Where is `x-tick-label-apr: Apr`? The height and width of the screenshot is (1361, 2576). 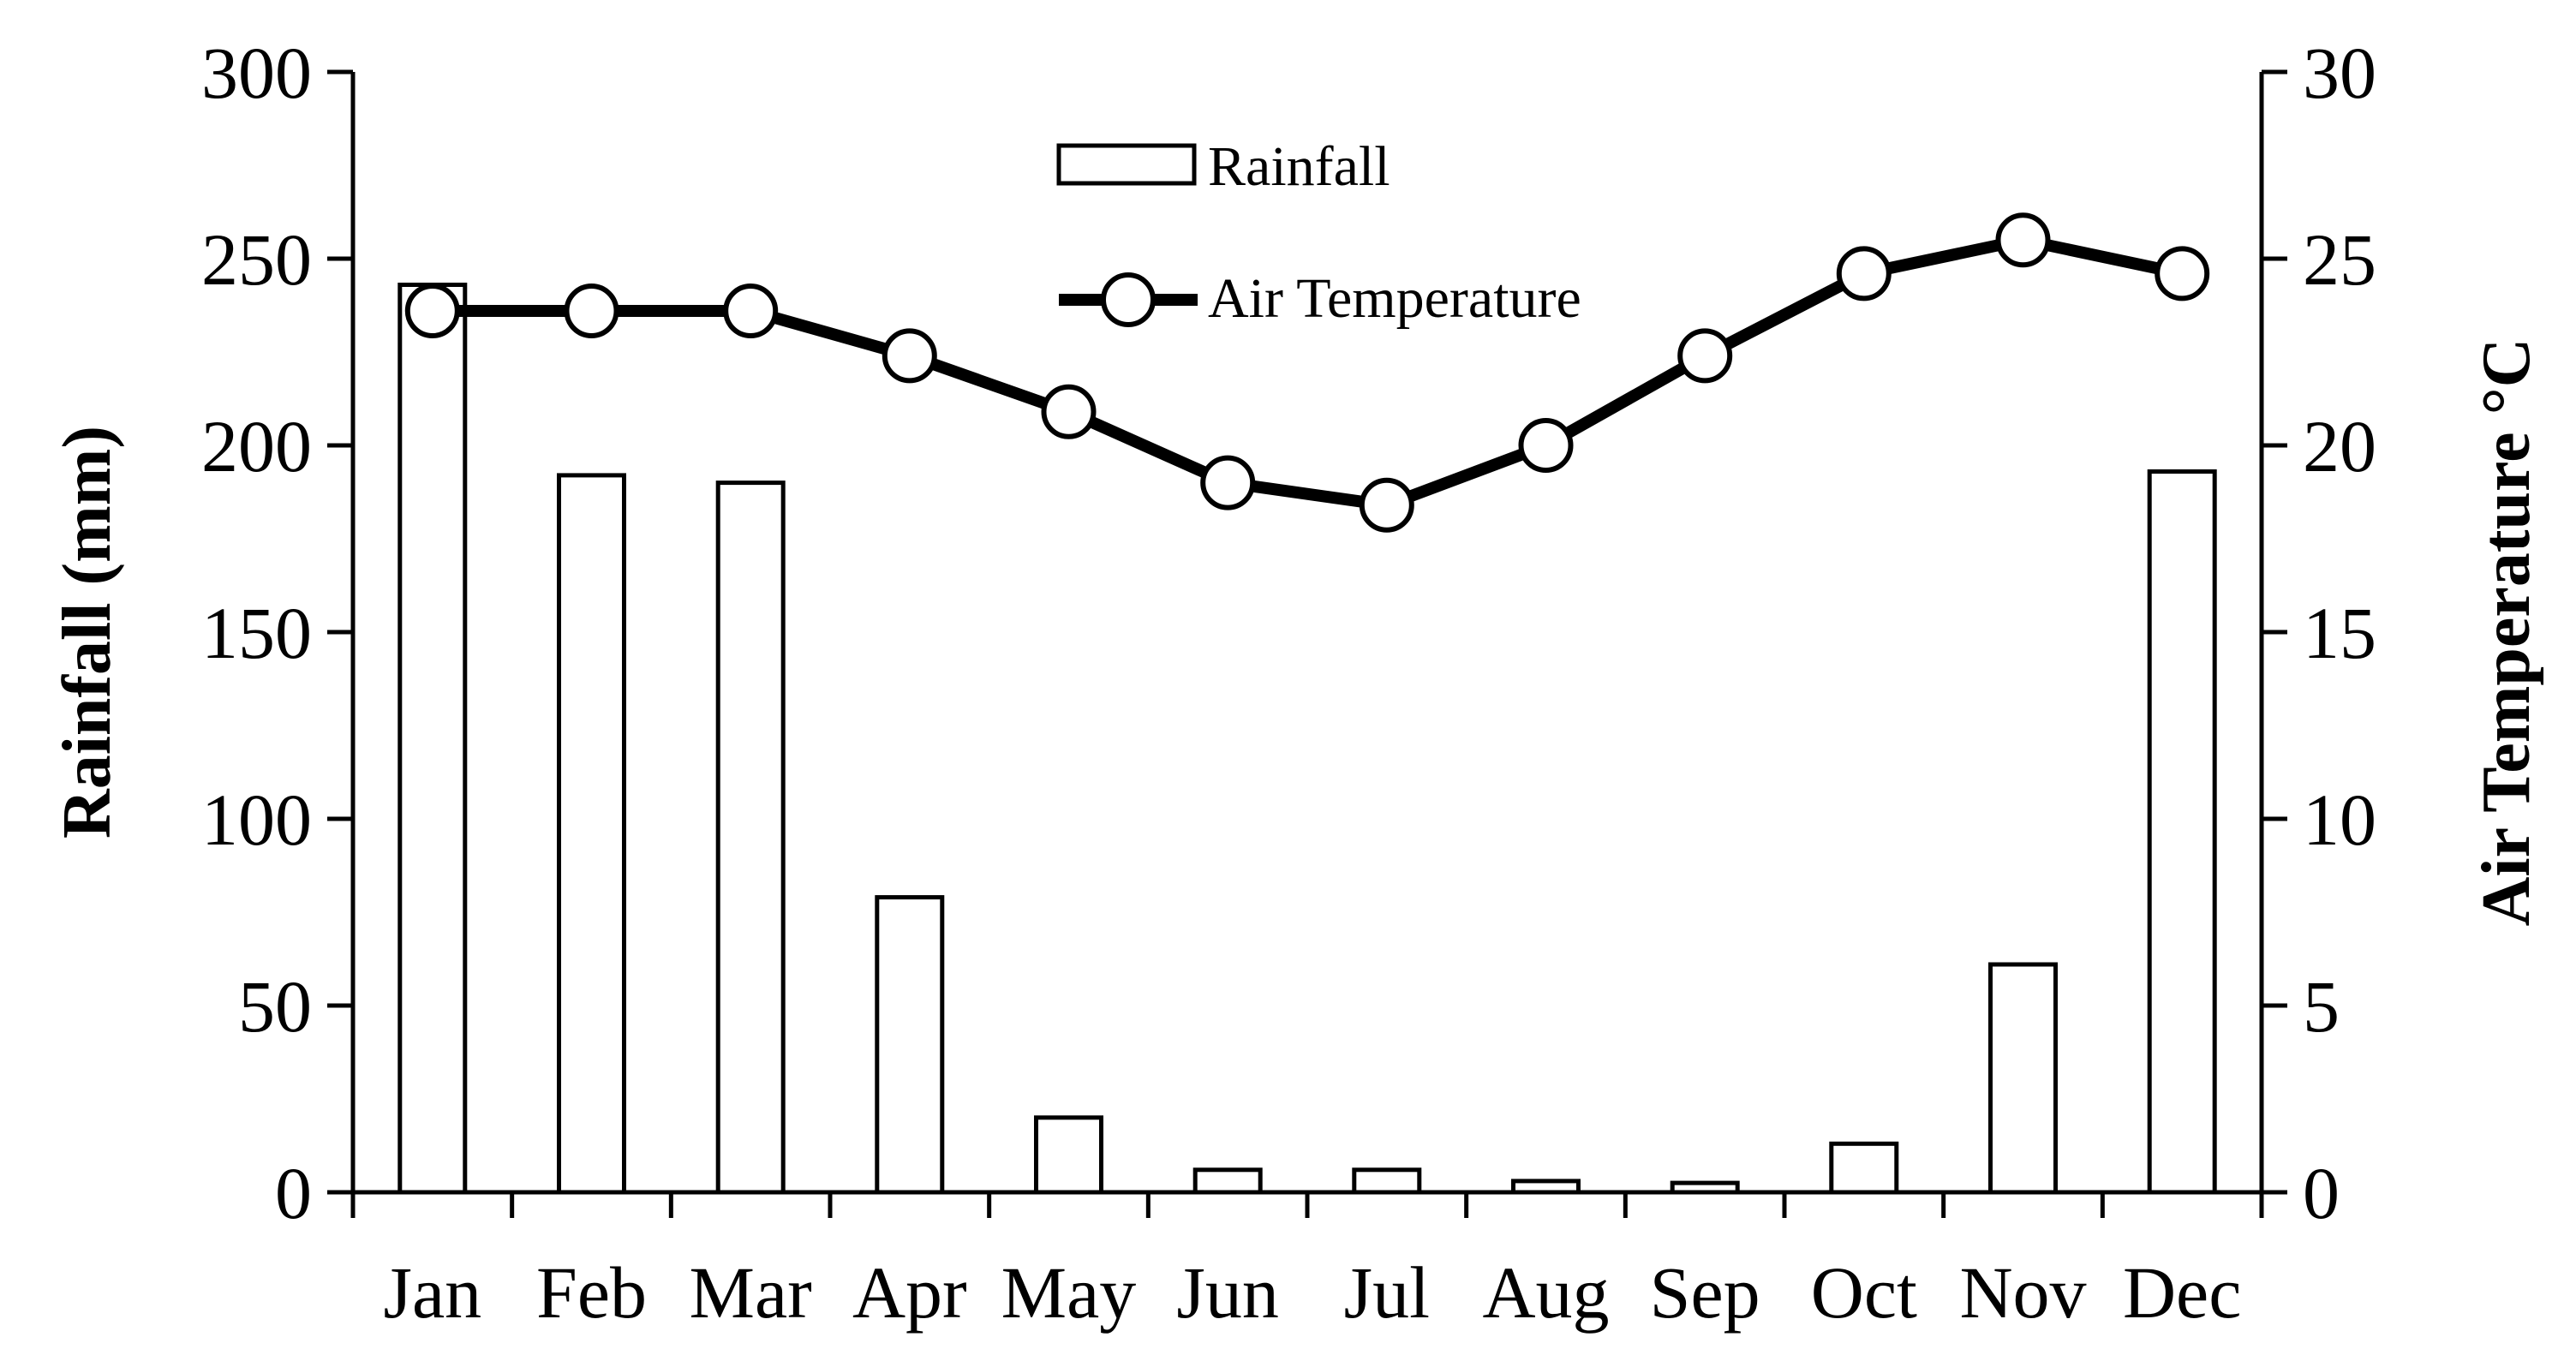 x-tick-label-apr: Apr is located at coordinates (909, 1292).